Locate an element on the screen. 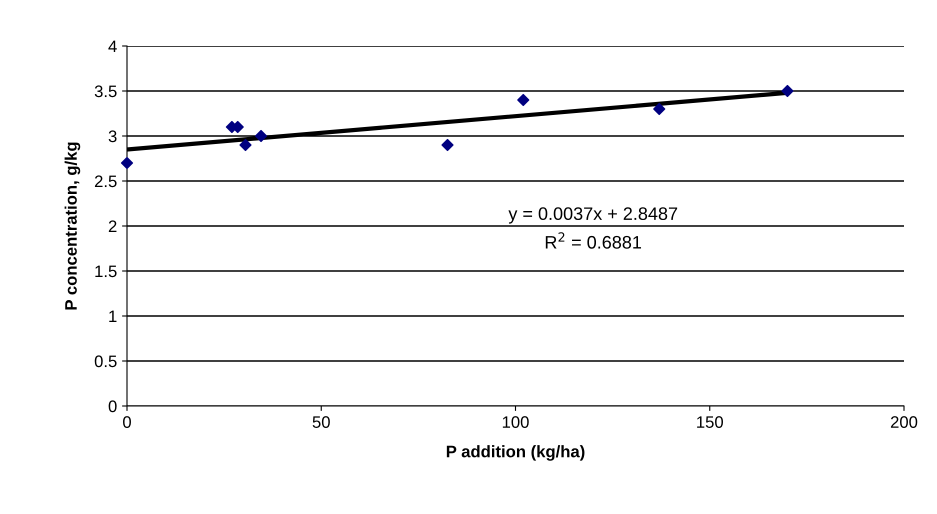 The width and height of the screenshot is (937, 514). y-tick-label: 1.5 is located at coordinates (106, 272).